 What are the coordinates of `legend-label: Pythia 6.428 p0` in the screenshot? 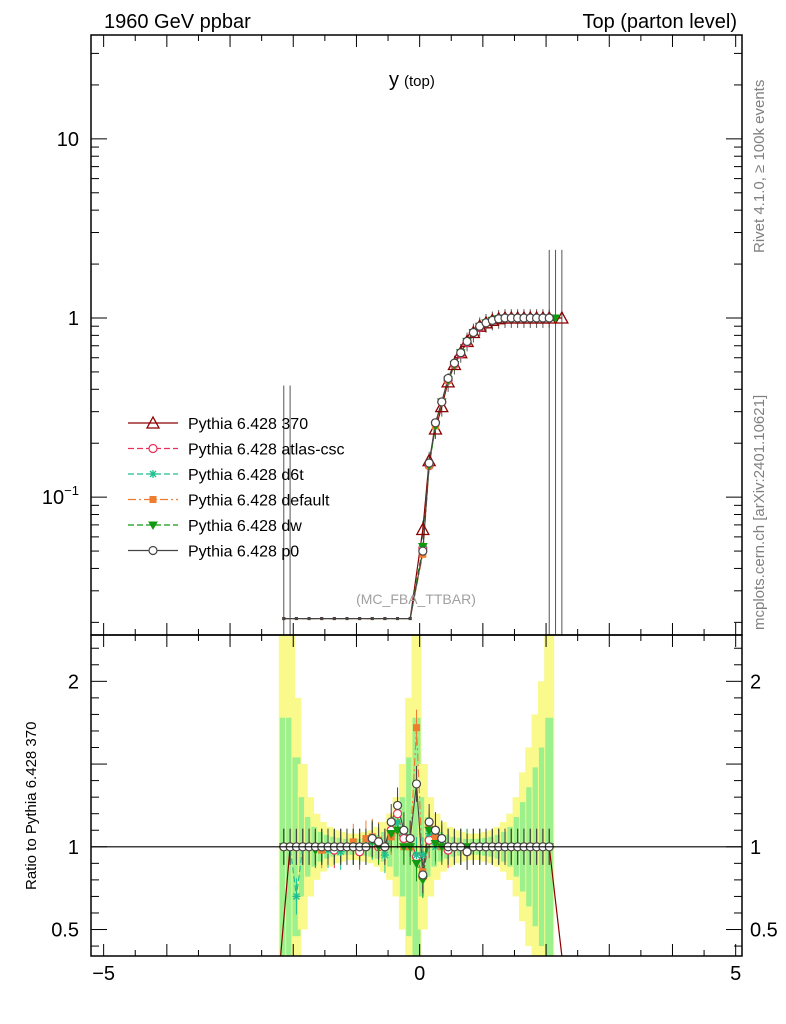 It's located at (243, 552).